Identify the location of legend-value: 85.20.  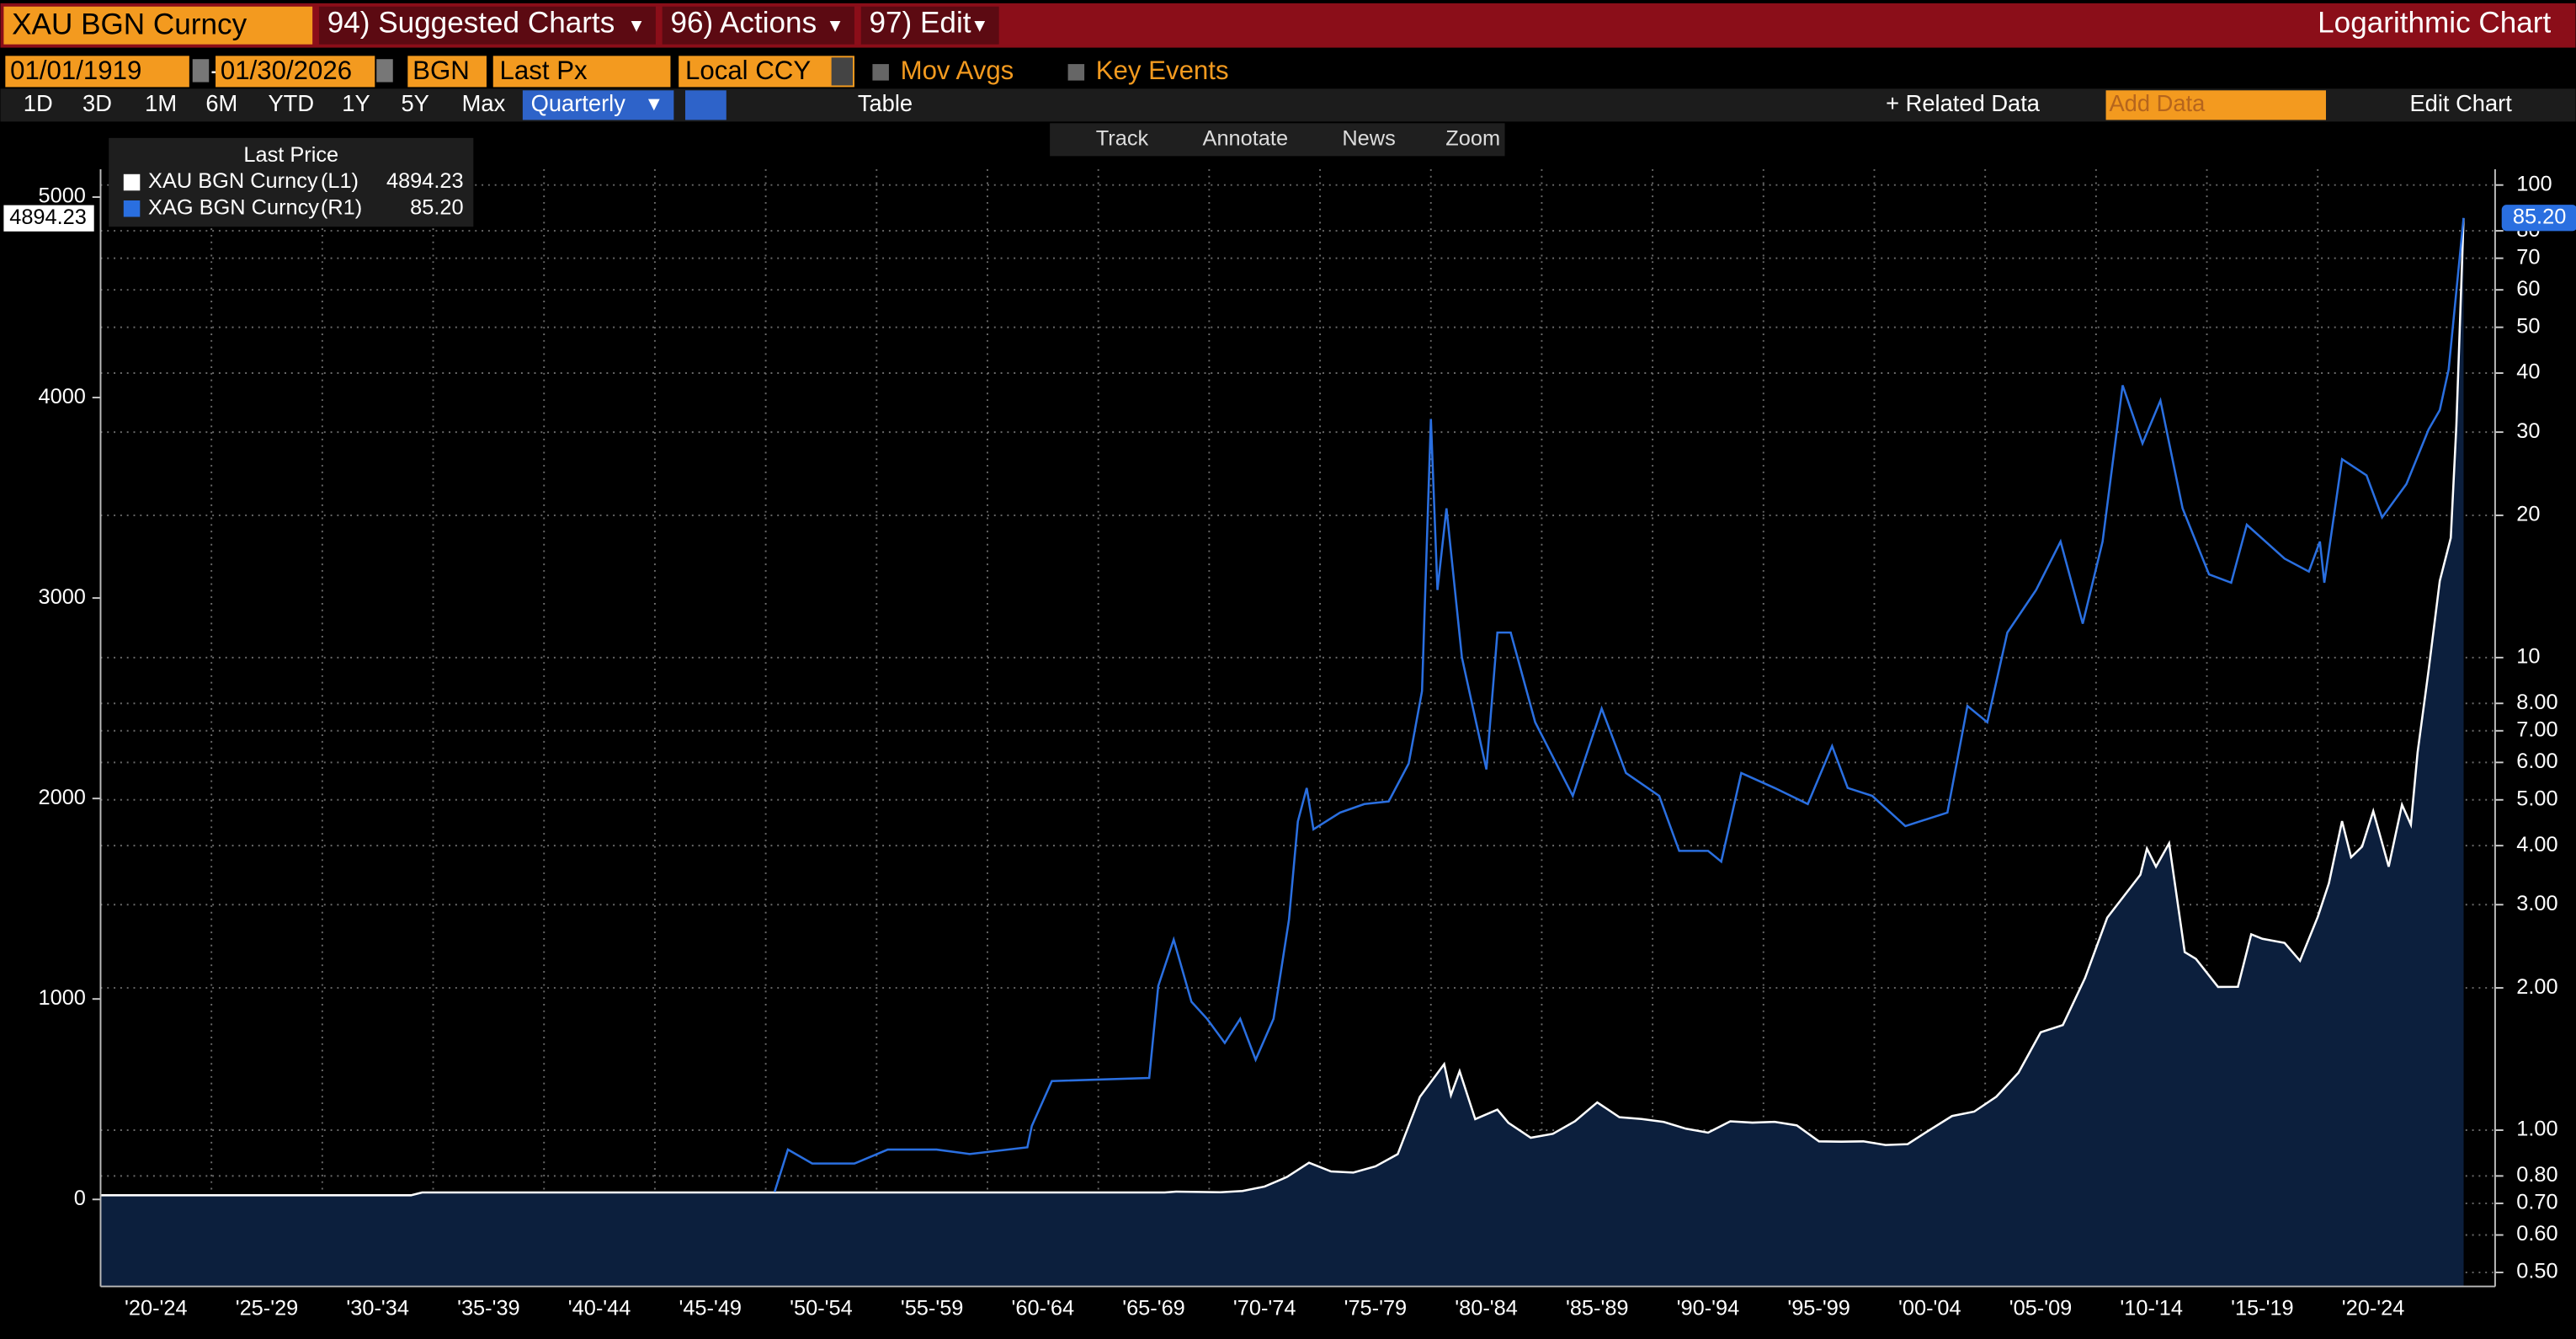
(437, 207).